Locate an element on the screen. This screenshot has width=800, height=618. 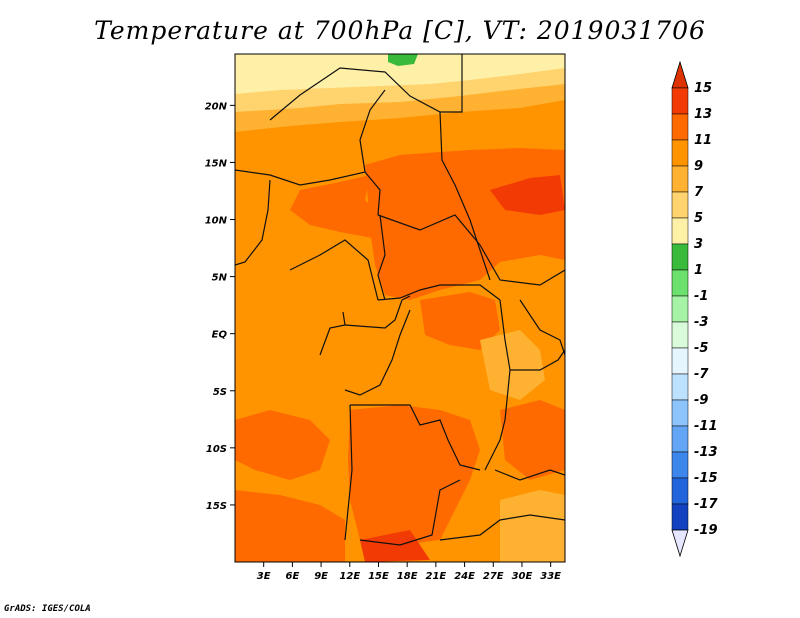
border-angola-namibia is located at coordinates (410, 512).